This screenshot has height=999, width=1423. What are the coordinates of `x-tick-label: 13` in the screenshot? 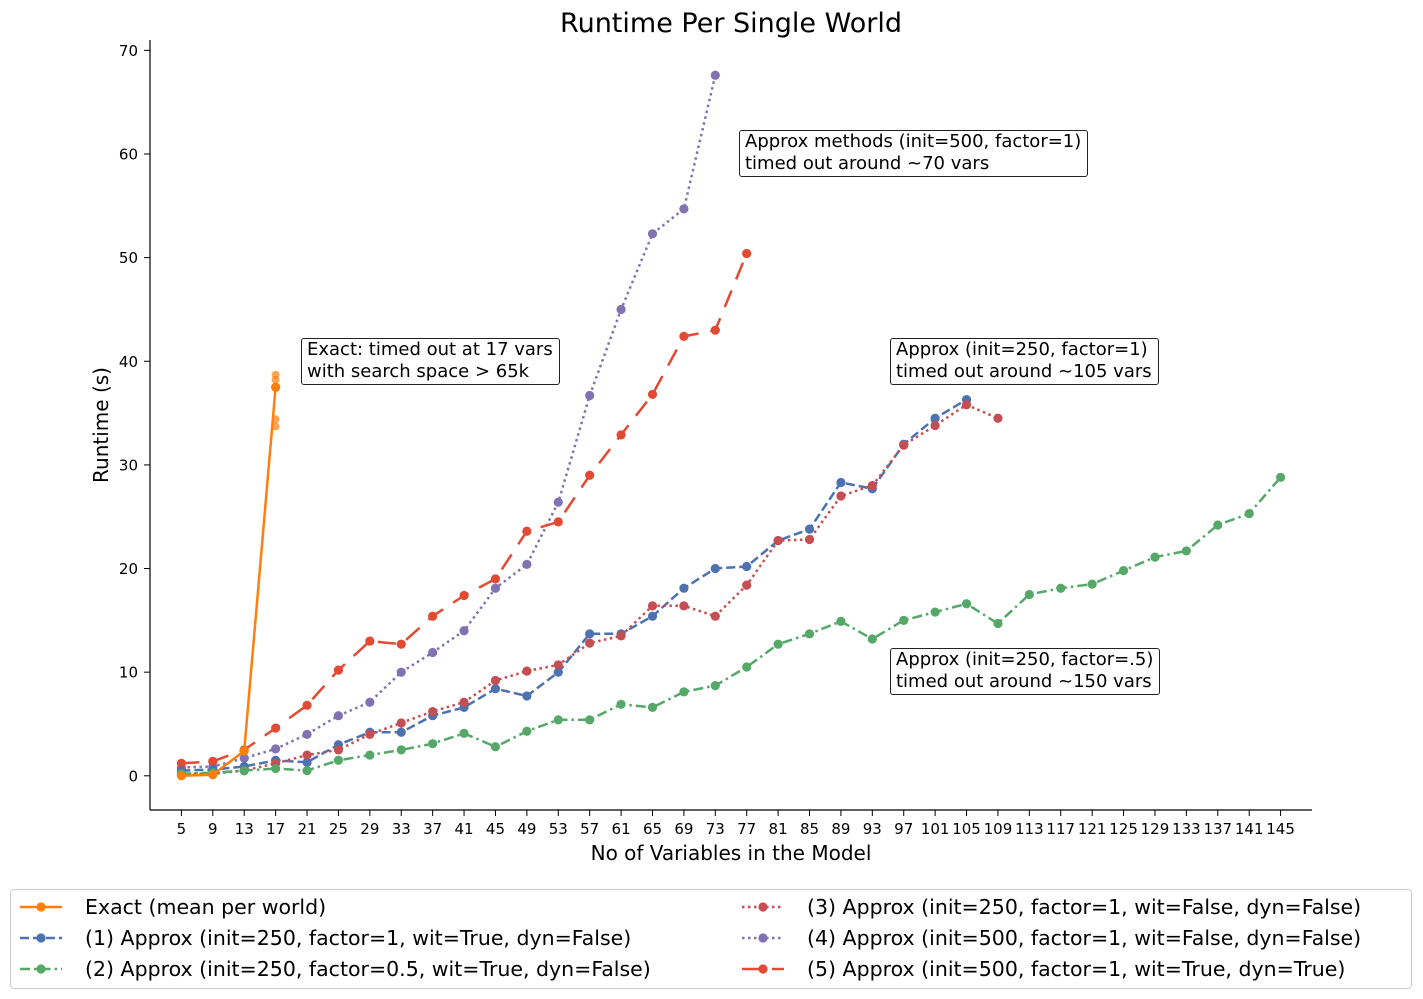 It's located at (244, 829).